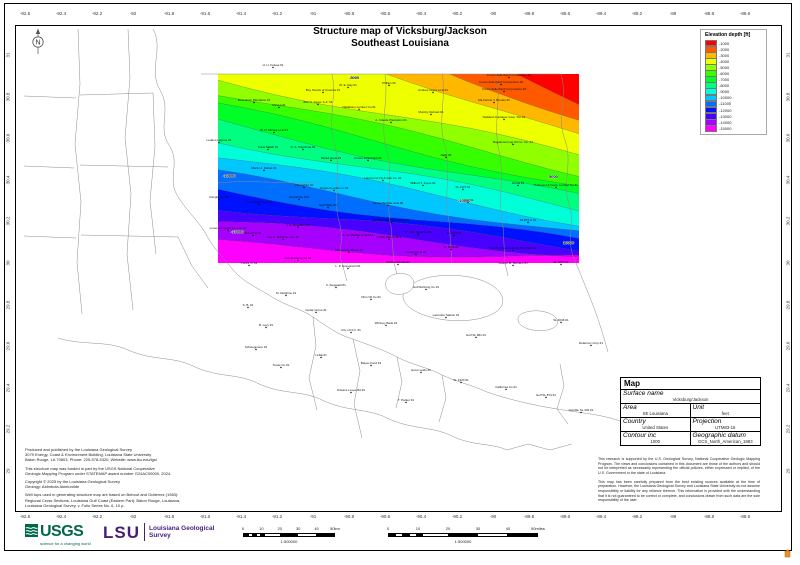 The image size is (800, 565). What do you see at coordinates (237, 231) in the screenshot?
I see `contour-value-label: -15000` at bounding box center [237, 231].